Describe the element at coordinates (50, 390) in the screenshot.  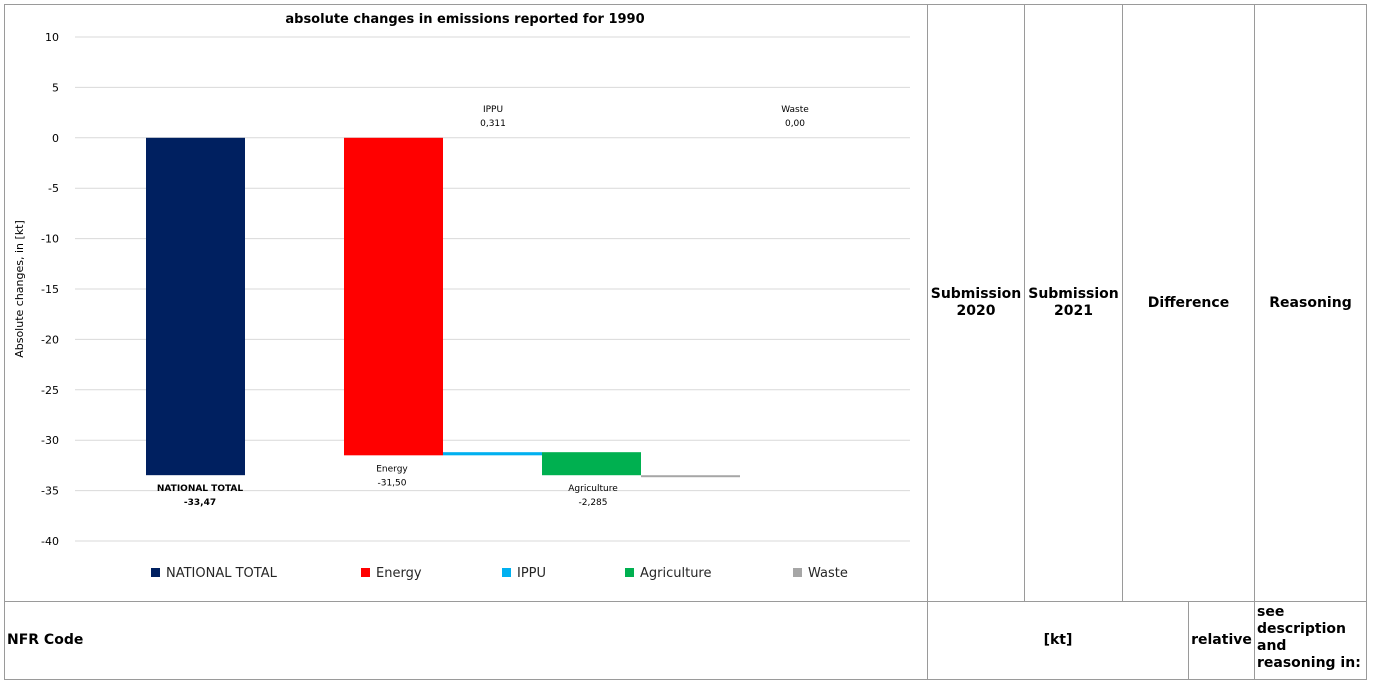
I see `y-tick-label: -25` at that location.